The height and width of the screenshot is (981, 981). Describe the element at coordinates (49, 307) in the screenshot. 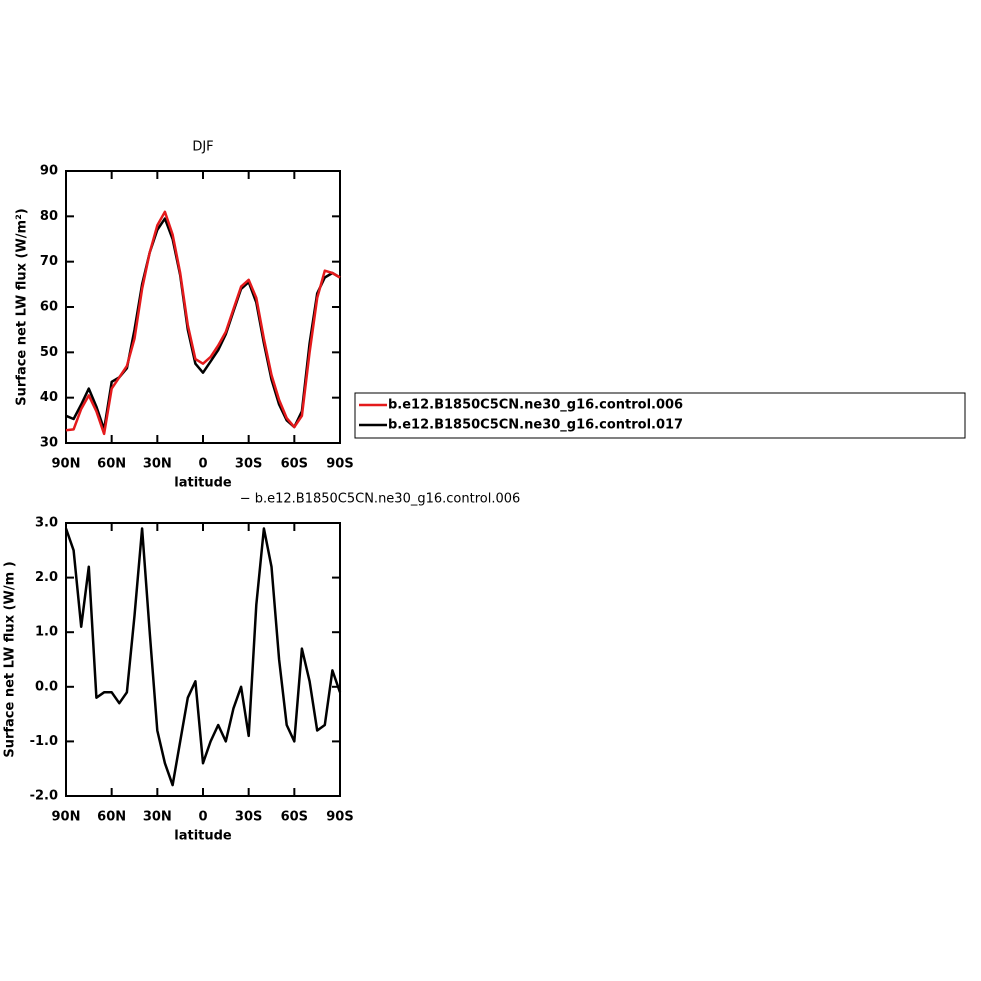

I see `y-tick-label: 60` at that location.